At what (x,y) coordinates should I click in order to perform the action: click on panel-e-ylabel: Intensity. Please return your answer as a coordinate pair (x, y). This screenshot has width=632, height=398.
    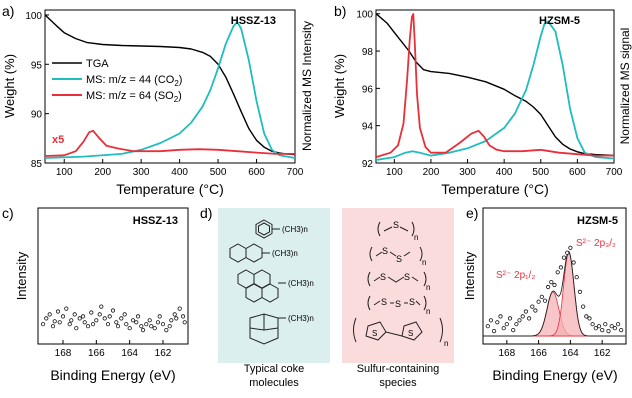
    Looking at the image, I should click on (469, 275).